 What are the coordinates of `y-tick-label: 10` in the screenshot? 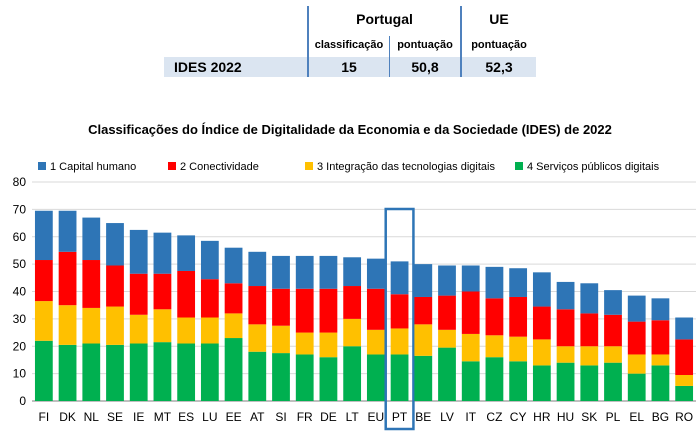 It's located at (20, 374).